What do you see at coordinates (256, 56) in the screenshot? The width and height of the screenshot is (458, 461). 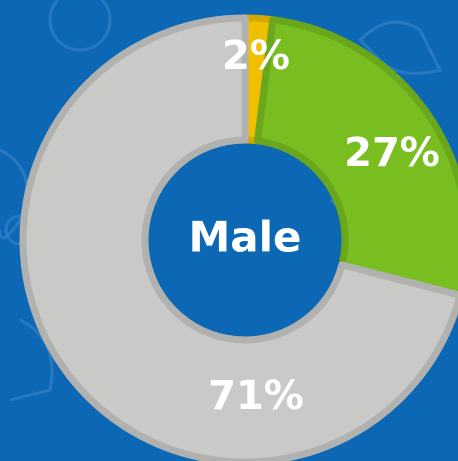 I see `value-label: 2%` at bounding box center [256, 56].